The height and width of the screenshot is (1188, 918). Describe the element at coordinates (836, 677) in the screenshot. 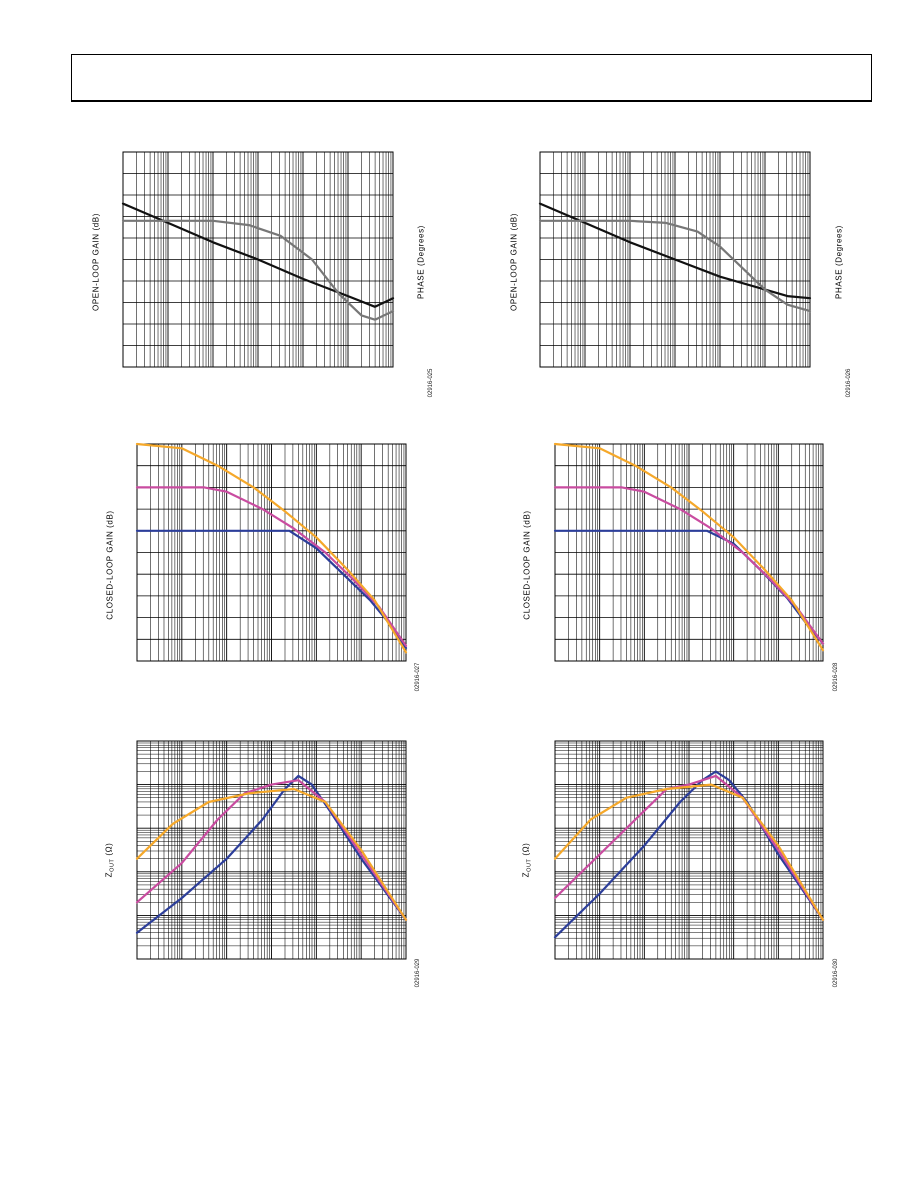

I see `figure-code: 02916-028` at that location.